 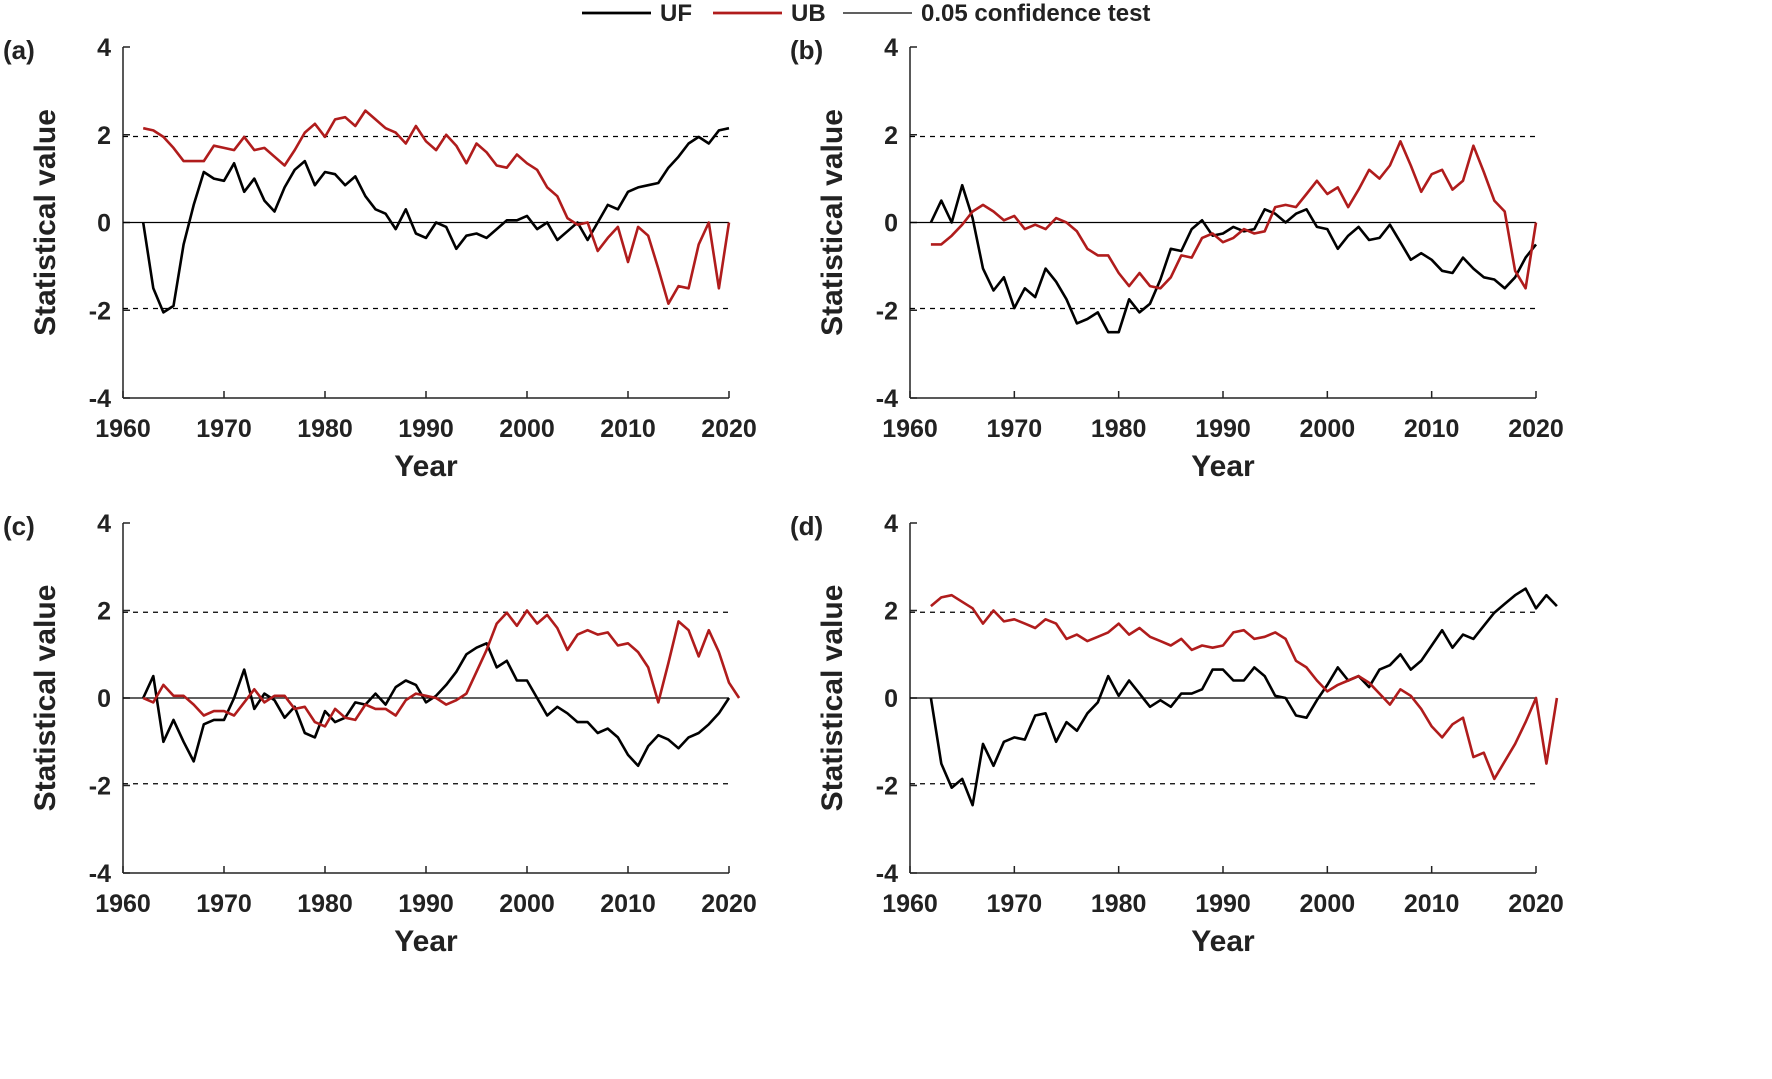 I want to click on legend-item-uf: UF, so click(x=637, y=13).